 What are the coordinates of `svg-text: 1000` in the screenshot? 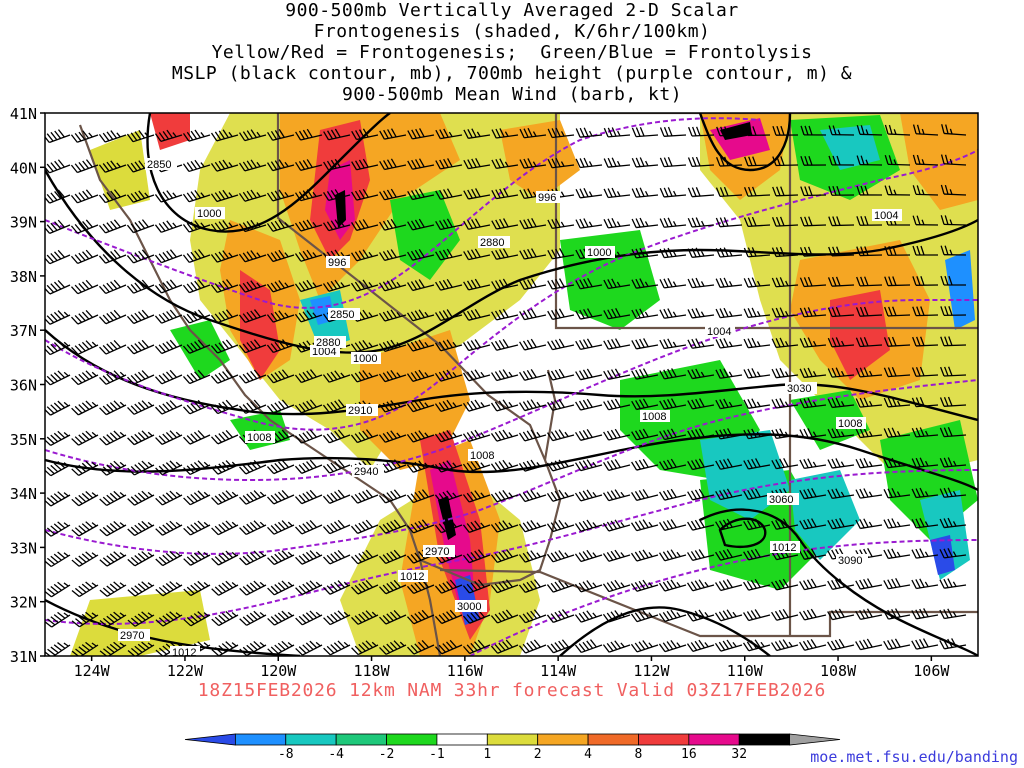 It's located at (365, 359).